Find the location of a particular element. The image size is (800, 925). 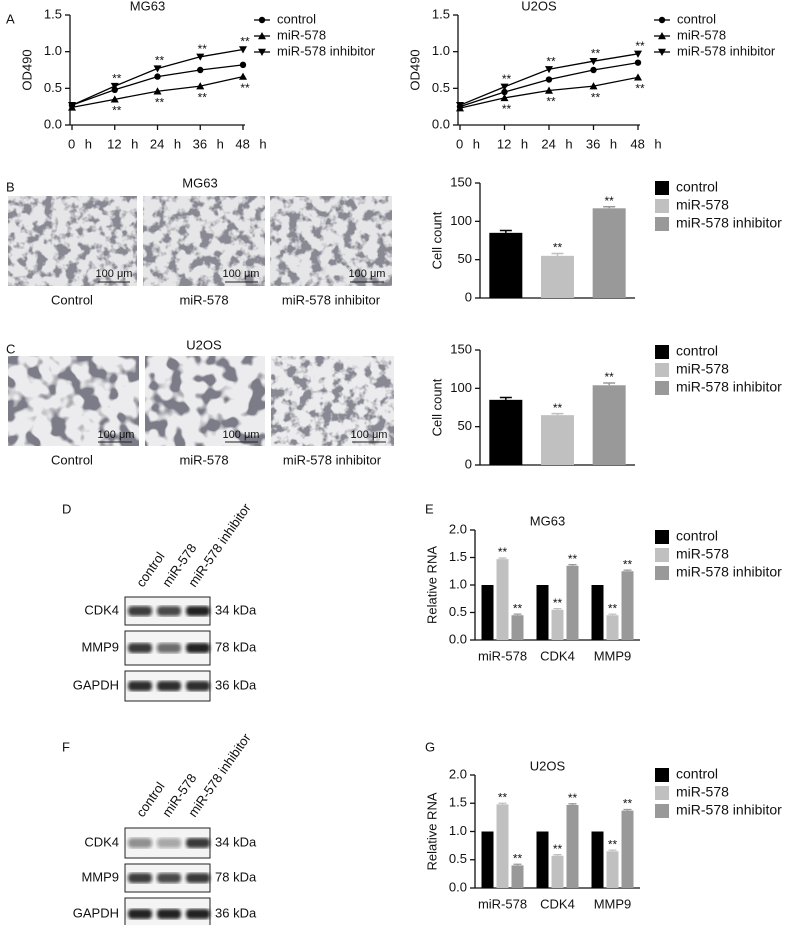

blot-protein: CDK4 is located at coordinates (101, 841).